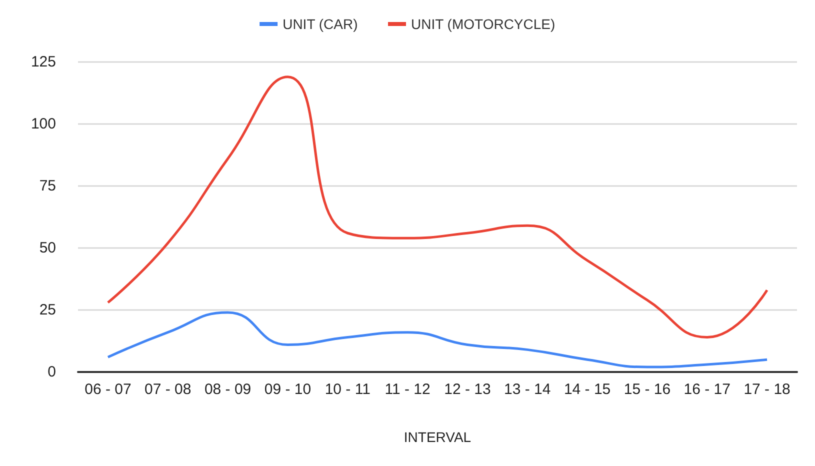 This screenshot has width=815, height=466. I want to click on line-series, so click(437, 339).